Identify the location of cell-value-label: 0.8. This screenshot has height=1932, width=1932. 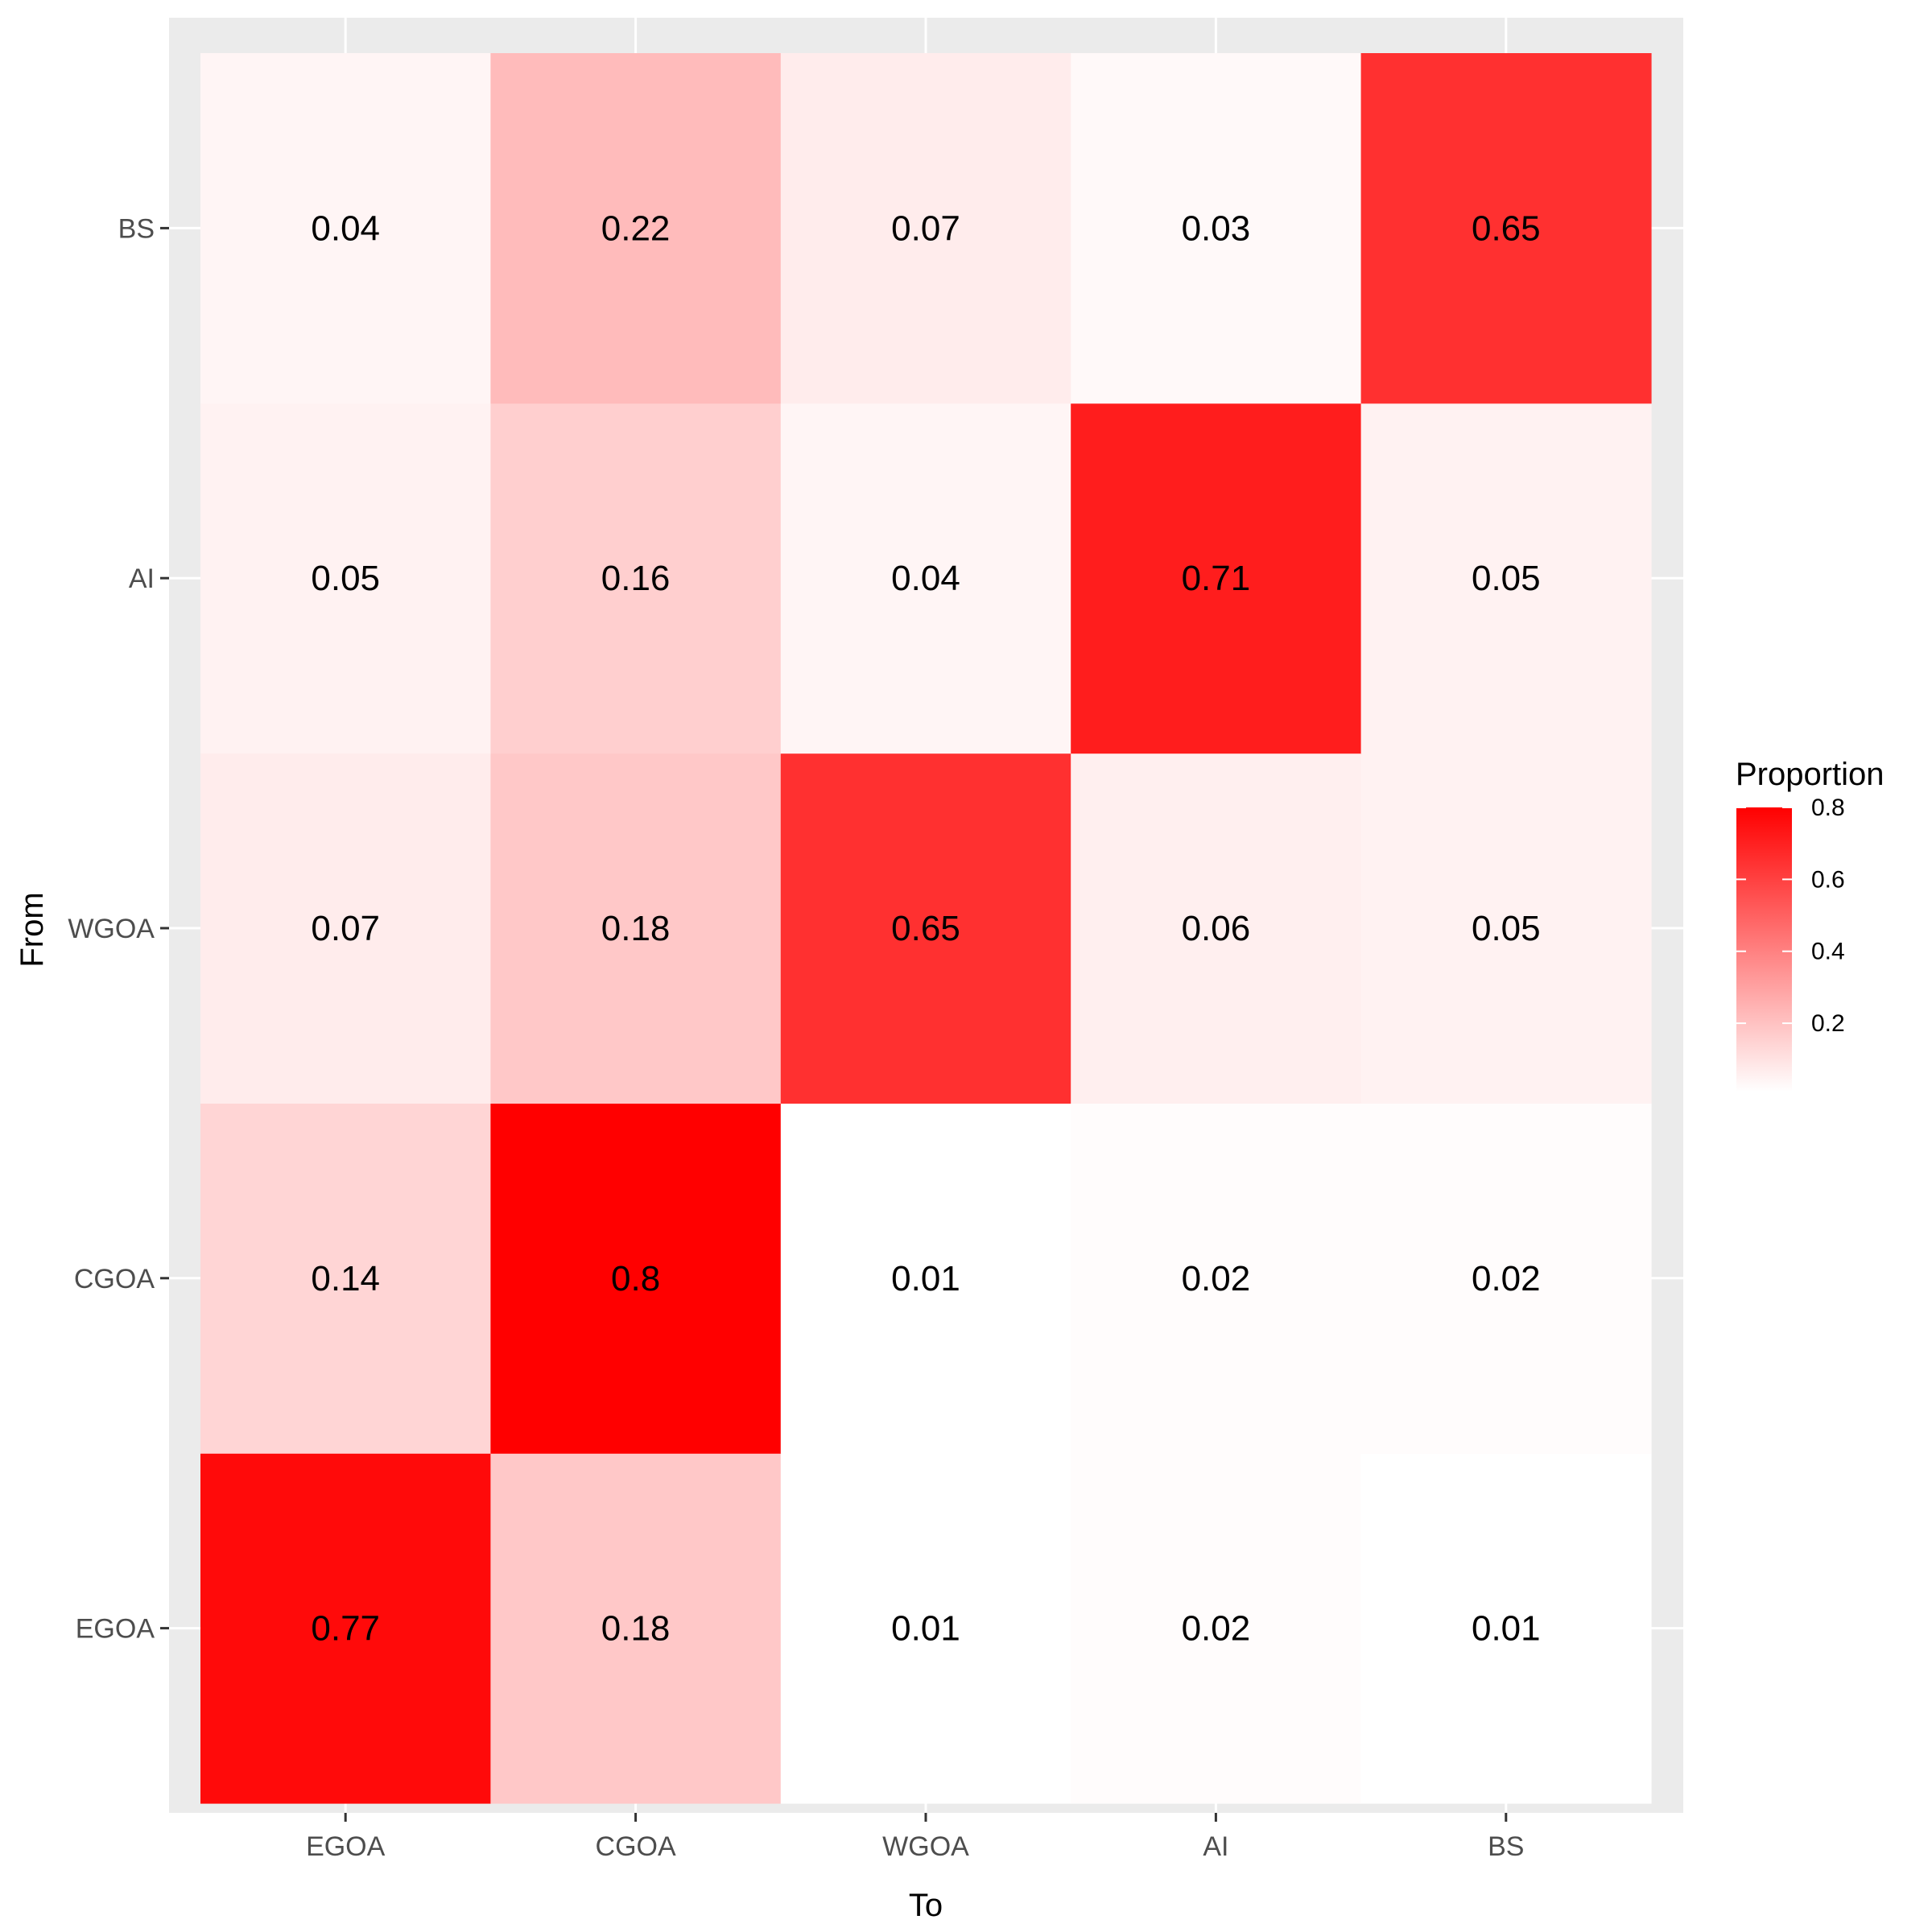
(635, 1278).